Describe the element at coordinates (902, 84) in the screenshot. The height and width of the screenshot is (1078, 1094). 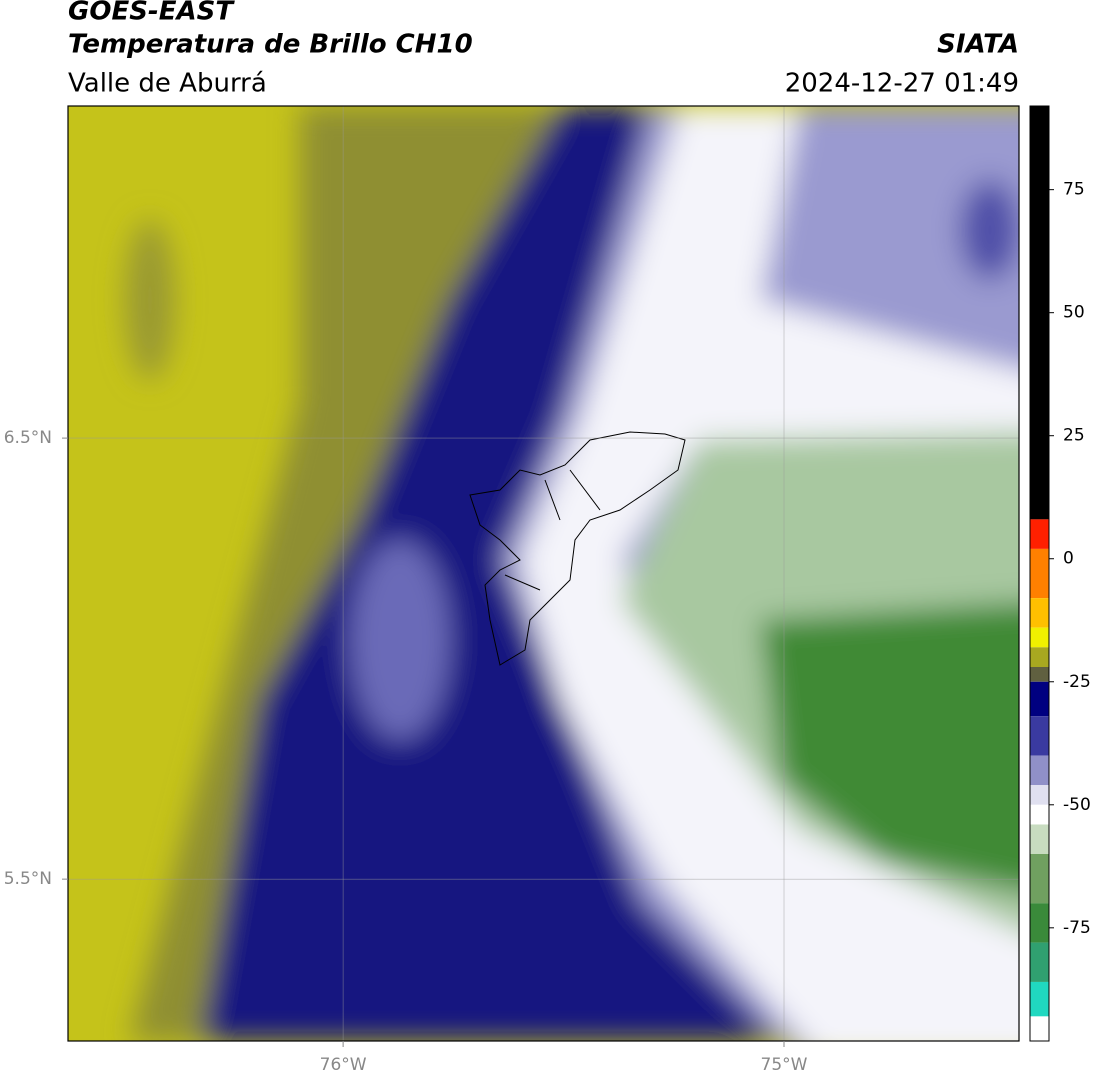
I see `datetime: 2024-12-27 01:49` at that location.